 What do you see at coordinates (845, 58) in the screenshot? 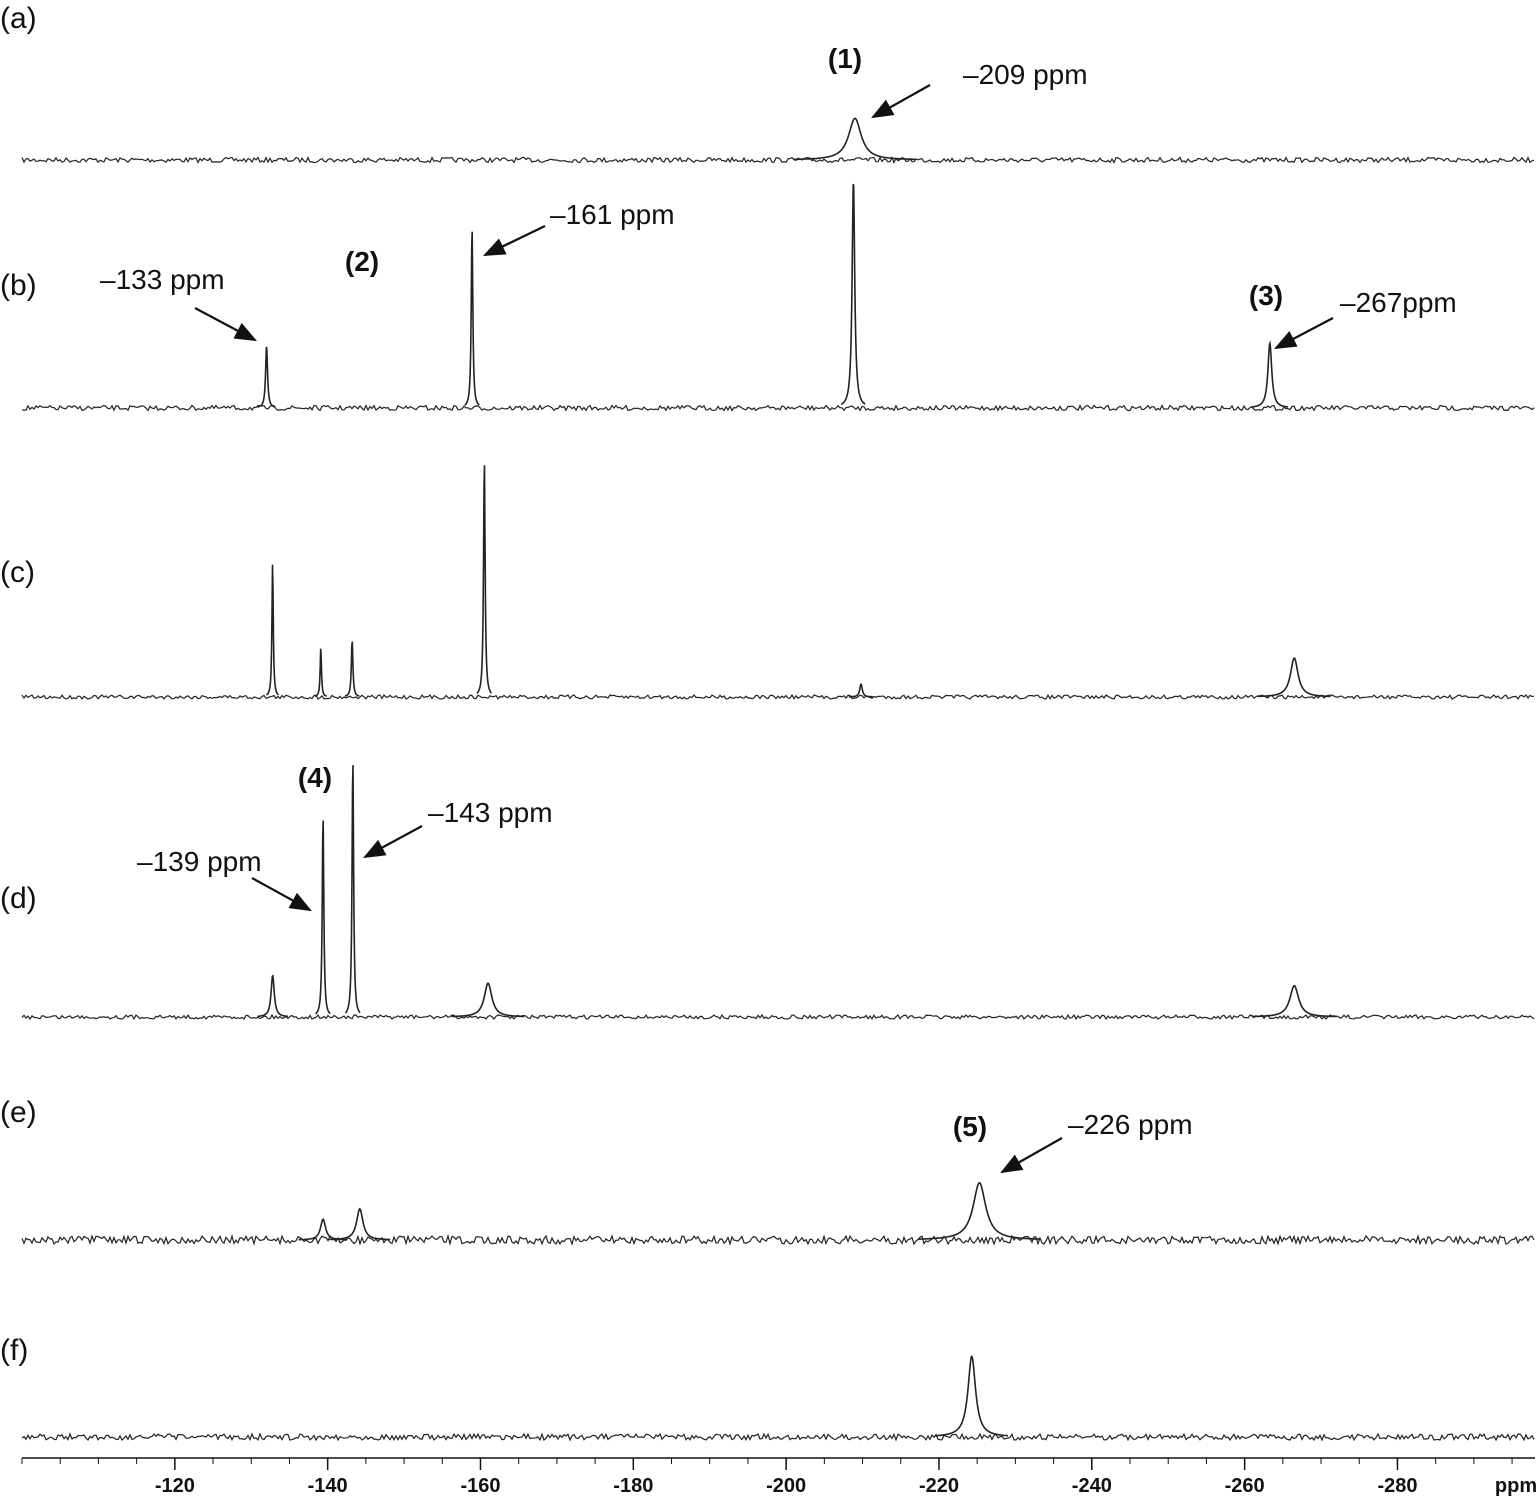
I see `annotation: (1)` at bounding box center [845, 58].